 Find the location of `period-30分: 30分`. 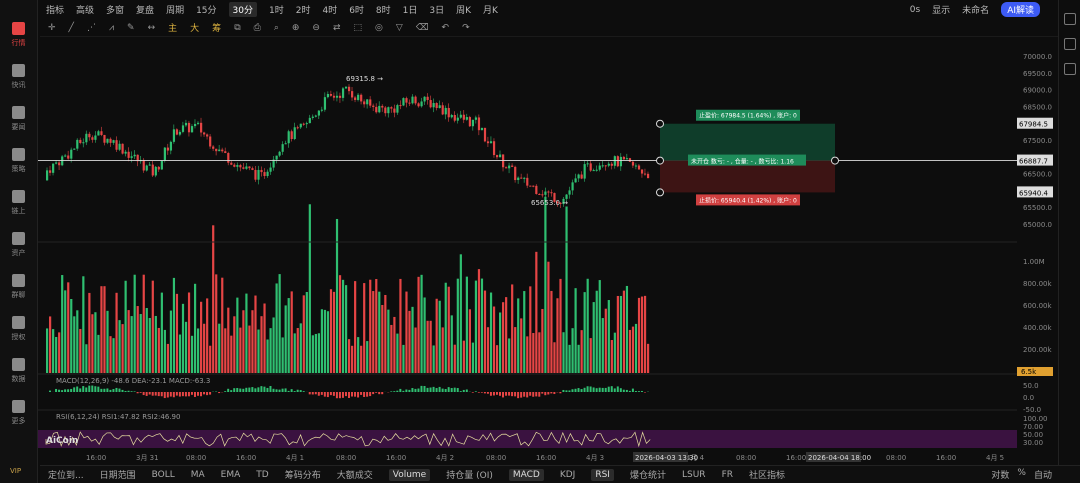

period-30分: 30分 is located at coordinates (242, 9).